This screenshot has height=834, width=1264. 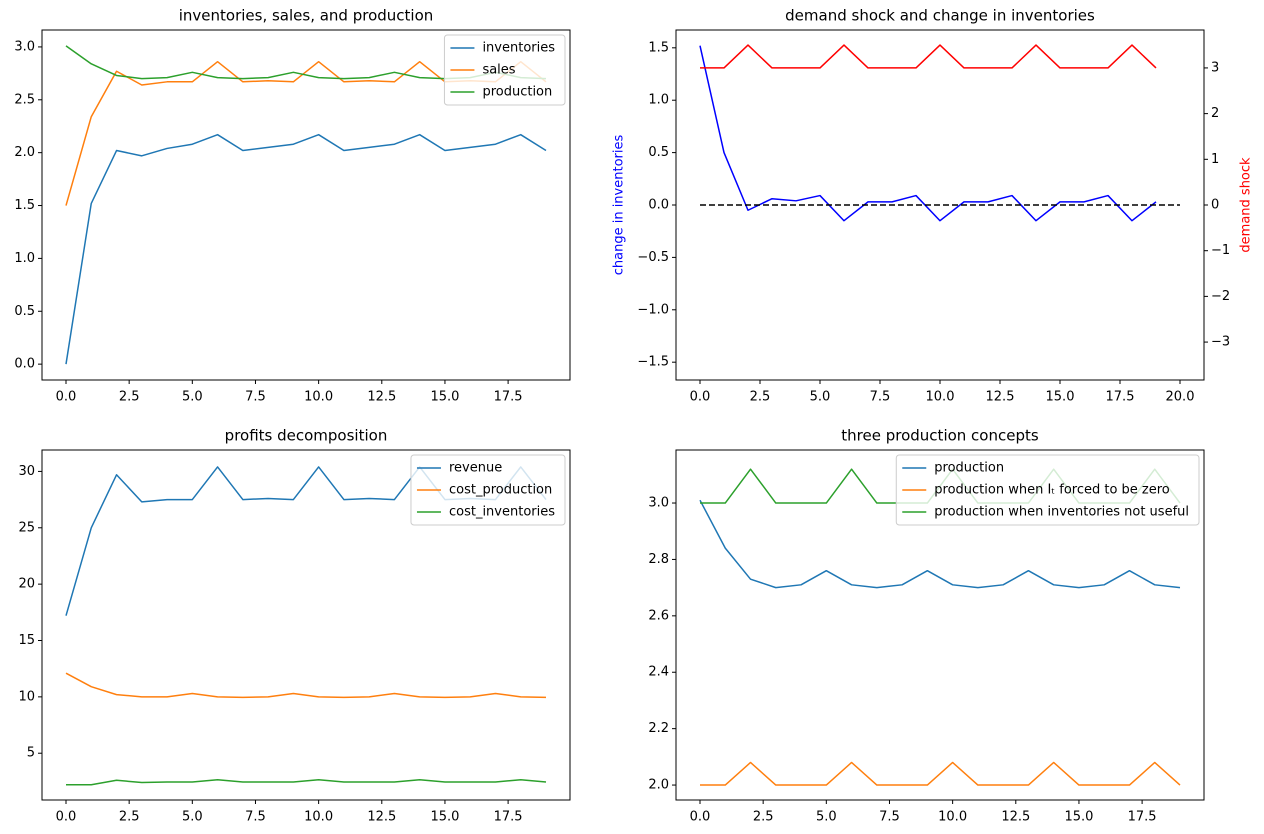 I want to click on legend-label: cost_inventories, so click(x=502, y=512).